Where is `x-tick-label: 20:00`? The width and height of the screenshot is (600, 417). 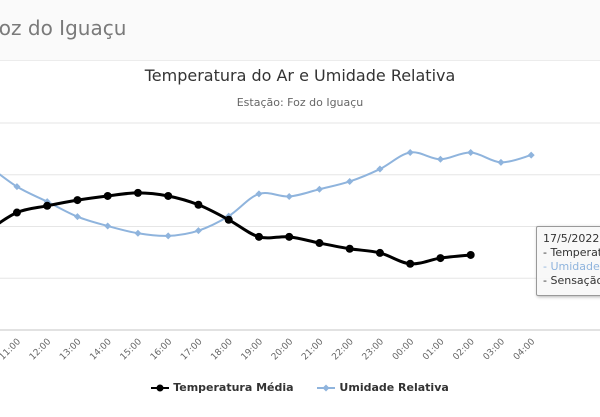
x-tick-label: 20:00 is located at coordinates (283, 350).